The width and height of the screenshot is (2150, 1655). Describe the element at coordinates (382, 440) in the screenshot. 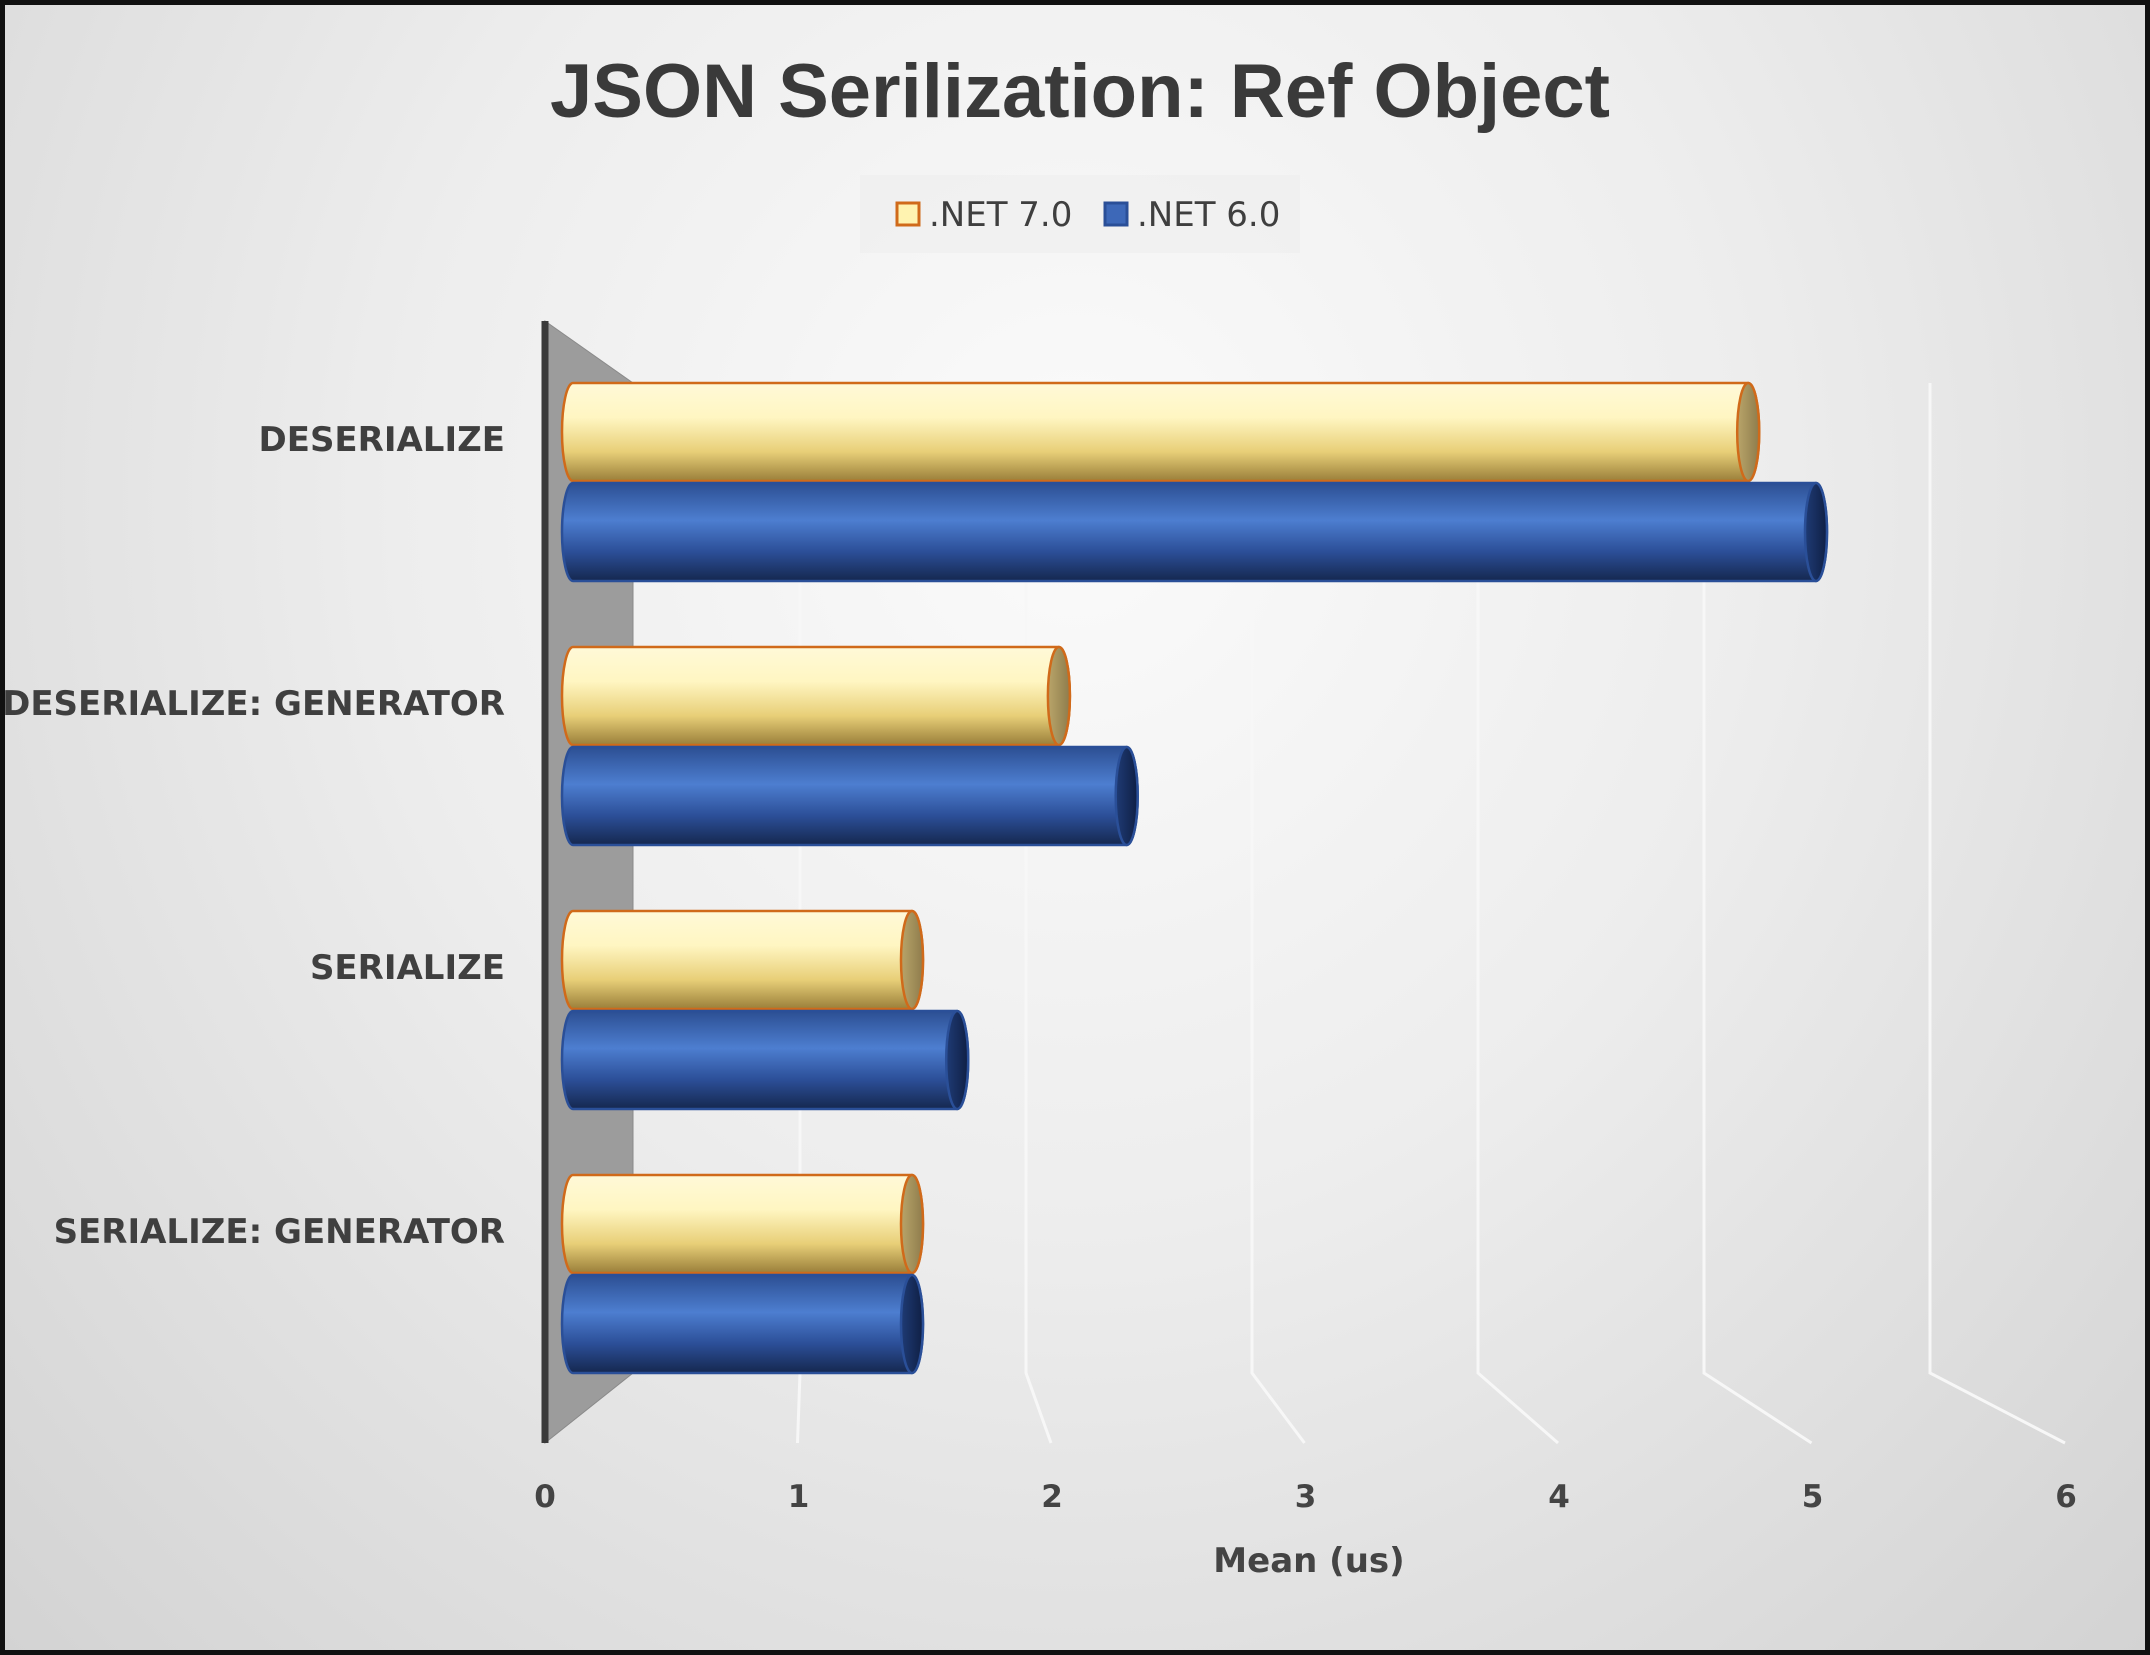

I see `category-label: DESERIALIZE` at that location.